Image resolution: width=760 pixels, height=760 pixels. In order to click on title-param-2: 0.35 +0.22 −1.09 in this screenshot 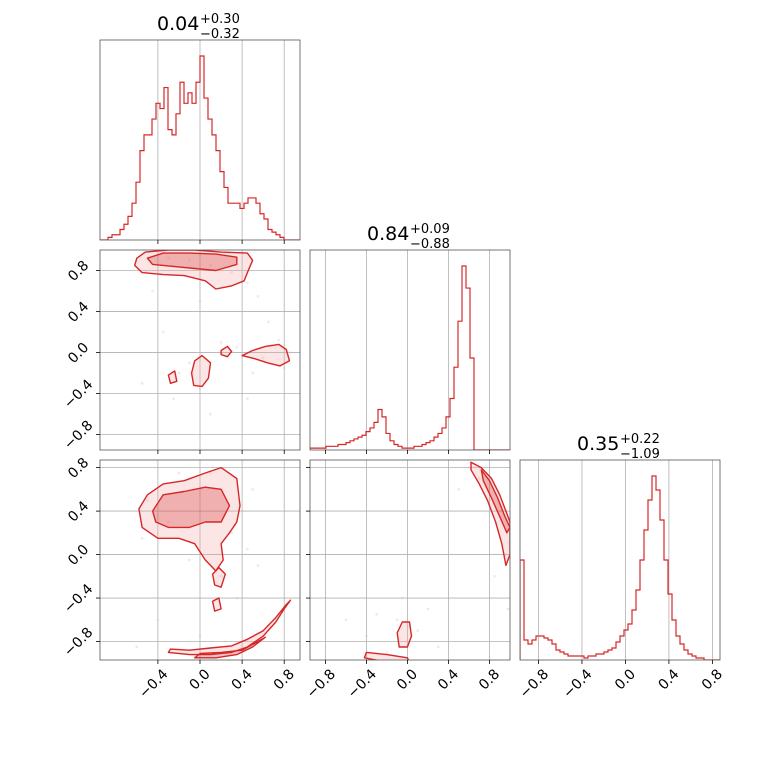, I will do `click(618, 447)`.